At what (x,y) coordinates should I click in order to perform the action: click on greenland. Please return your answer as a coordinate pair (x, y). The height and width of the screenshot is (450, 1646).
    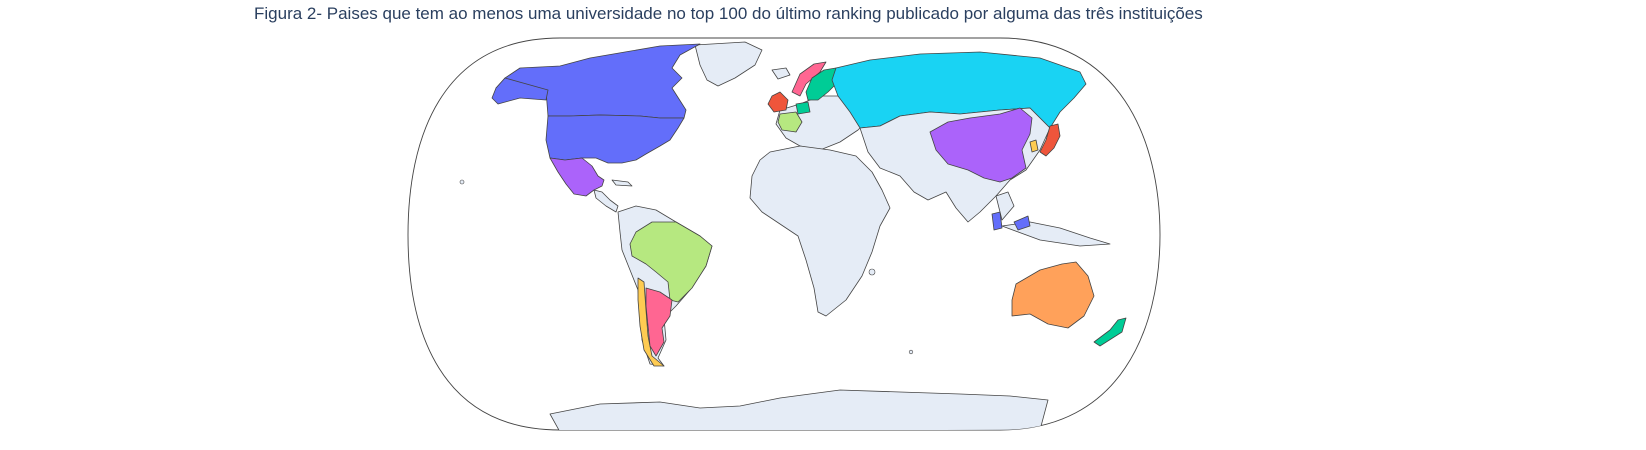
    Looking at the image, I should click on (728, 64).